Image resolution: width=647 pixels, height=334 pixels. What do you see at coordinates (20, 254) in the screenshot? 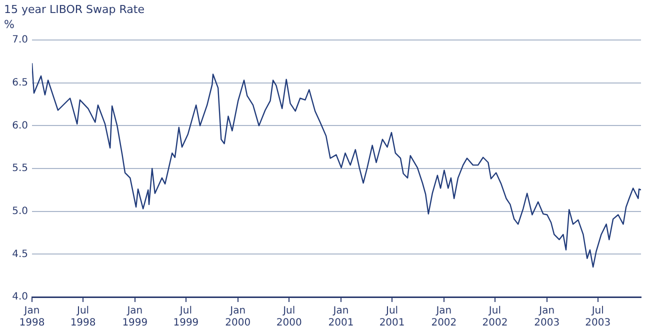
I see `y-tick-label: 4.5` at bounding box center [20, 254].